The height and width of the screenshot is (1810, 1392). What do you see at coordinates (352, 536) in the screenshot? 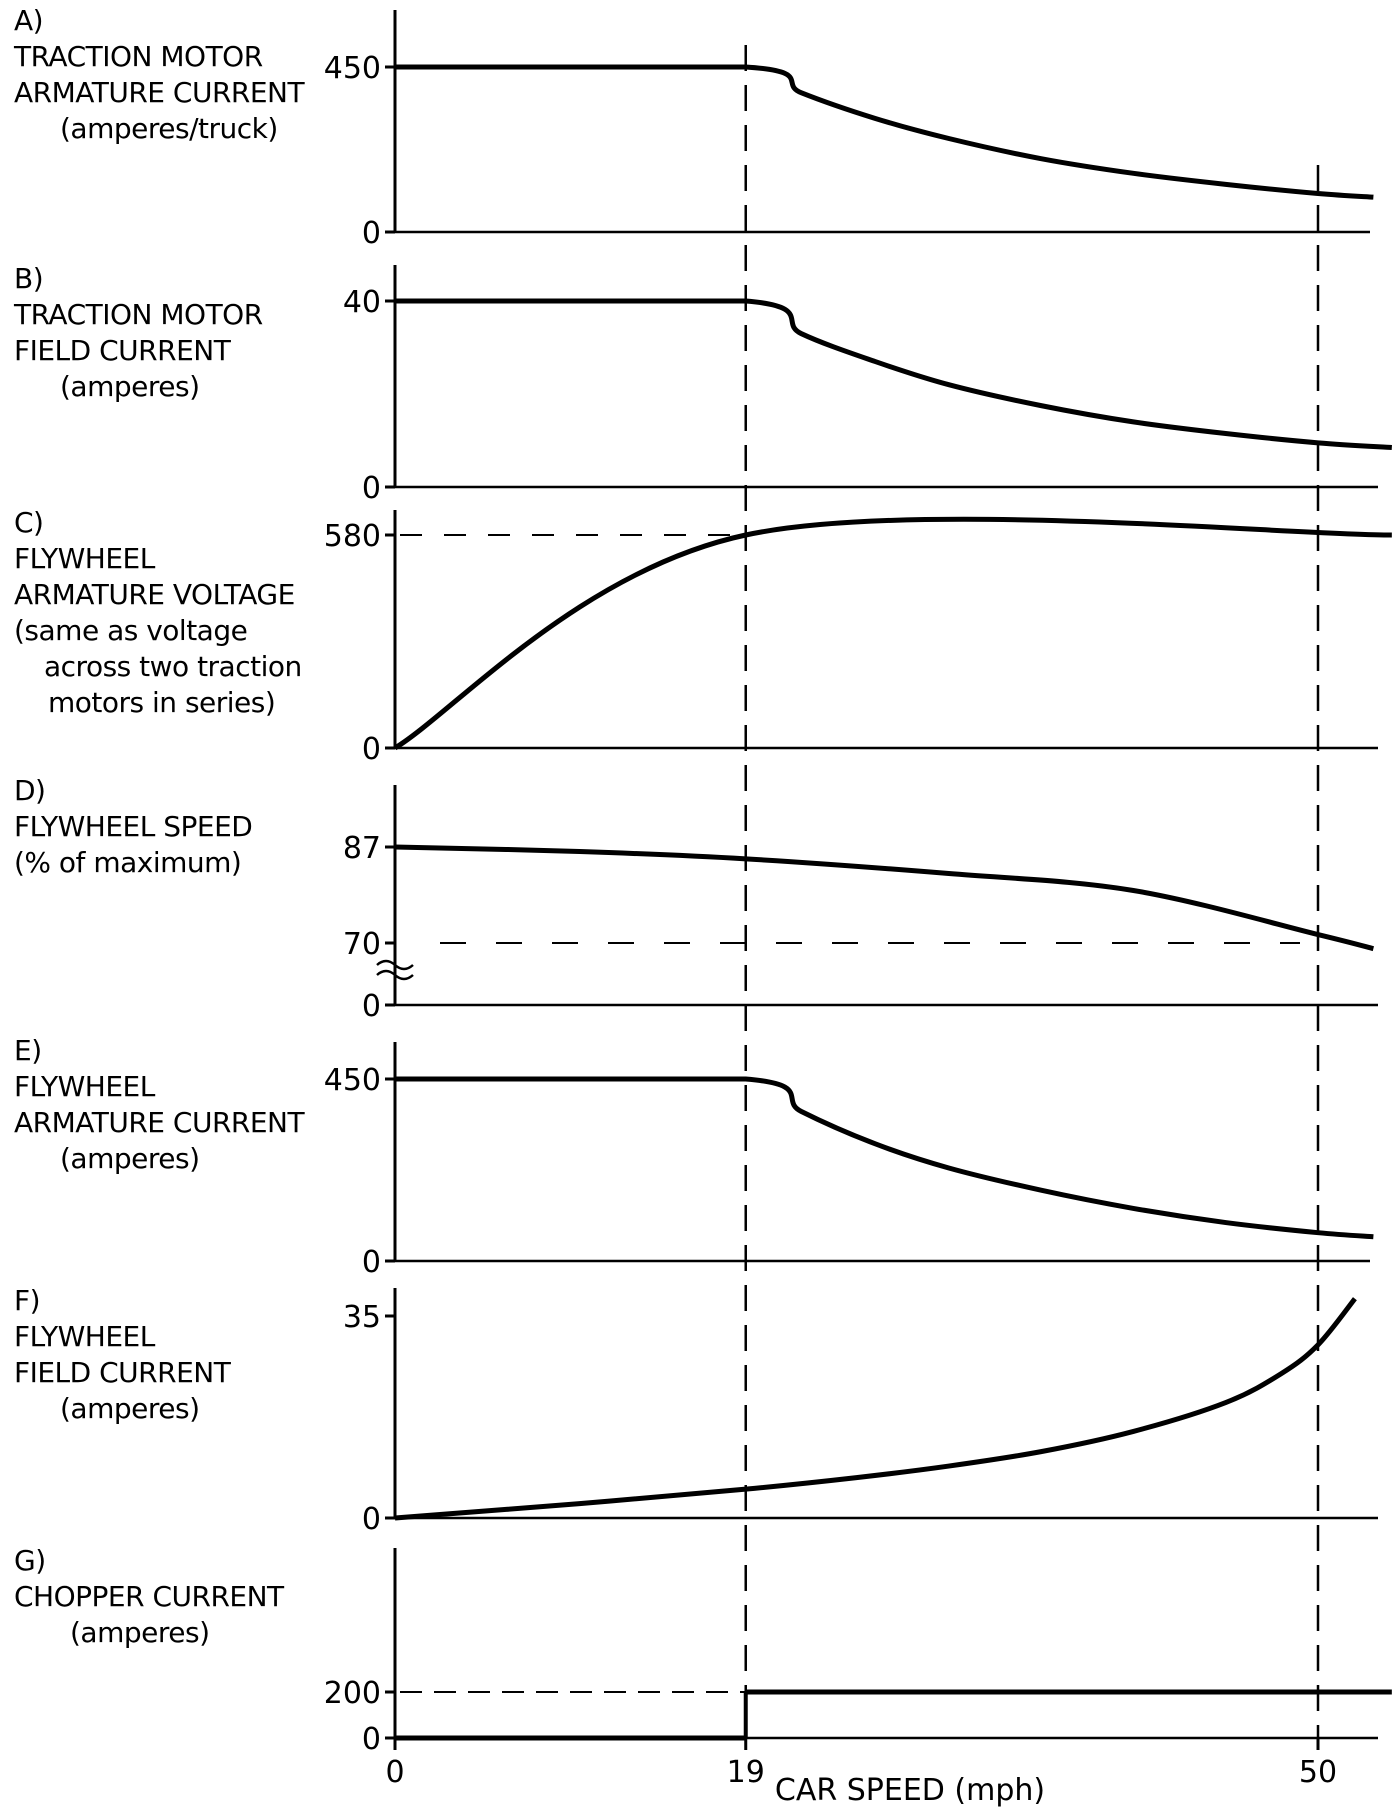
I see `y-tick-label: 580` at bounding box center [352, 536].